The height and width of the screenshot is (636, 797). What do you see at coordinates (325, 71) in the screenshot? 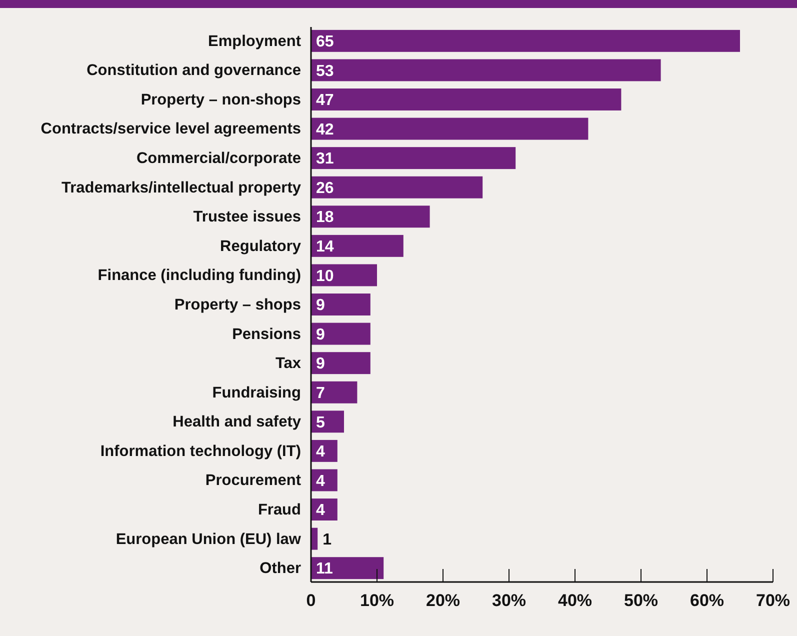
I see `data-label: 53` at bounding box center [325, 71].